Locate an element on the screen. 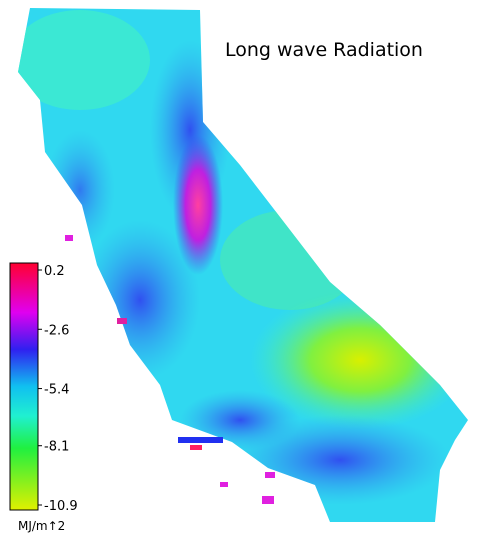 The width and height of the screenshot is (500, 550). colorbar-tick-label: 0.2 is located at coordinates (54, 271).